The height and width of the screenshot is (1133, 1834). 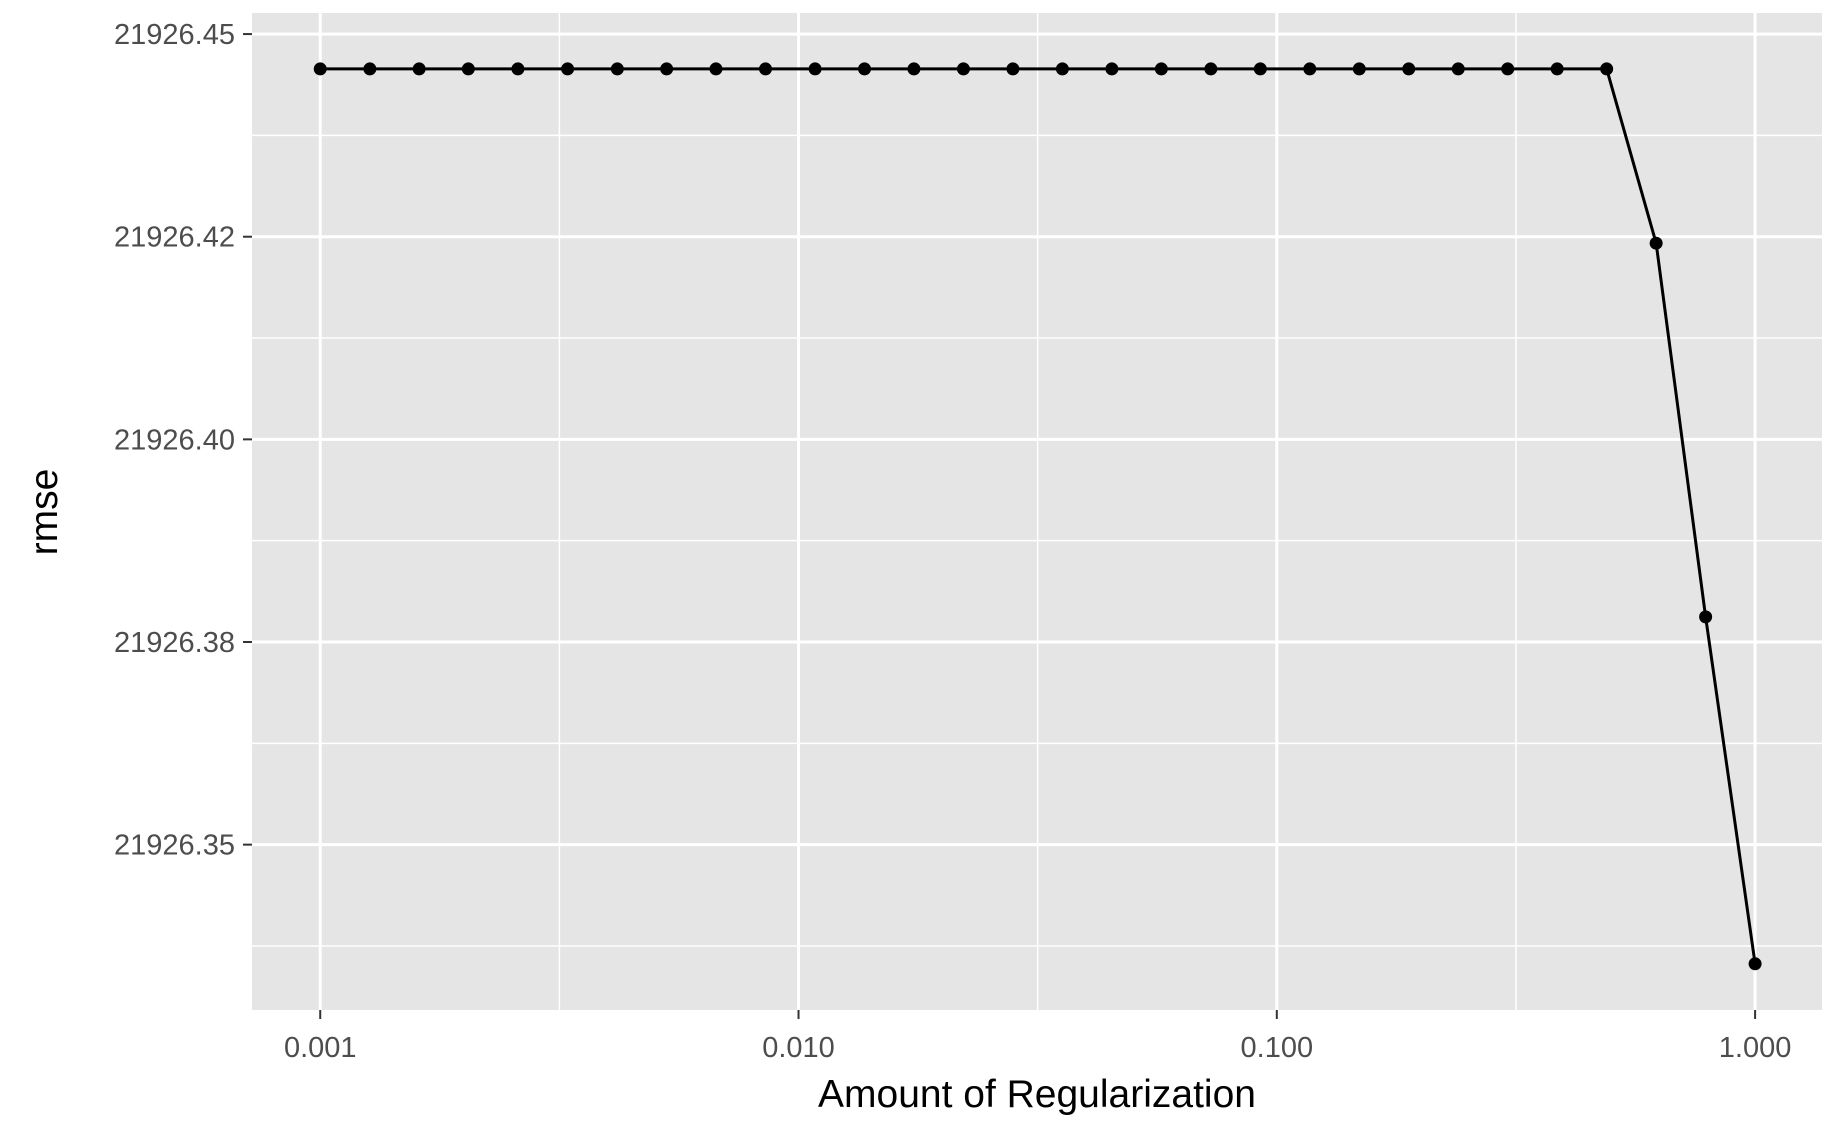 I want to click on x-axis-title: Amount of Regularization, so click(x=1037, y=1094).